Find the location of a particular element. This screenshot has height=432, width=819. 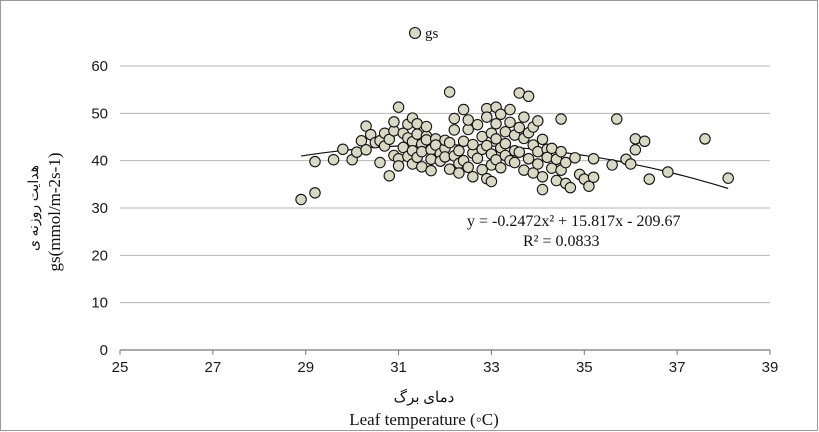

y-axis-label-fa: هدایت روزنه ی is located at coordinates (34, 208).